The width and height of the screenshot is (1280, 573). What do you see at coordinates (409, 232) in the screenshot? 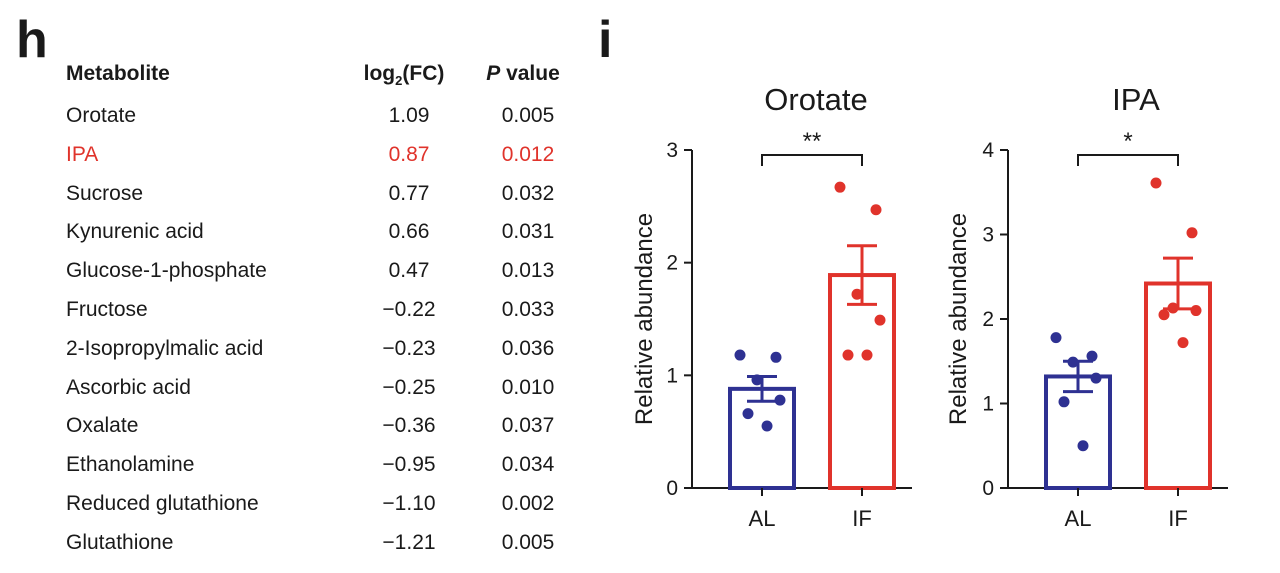
I see `cell-log2fc: 0.66` at bounding box center [409, 232].